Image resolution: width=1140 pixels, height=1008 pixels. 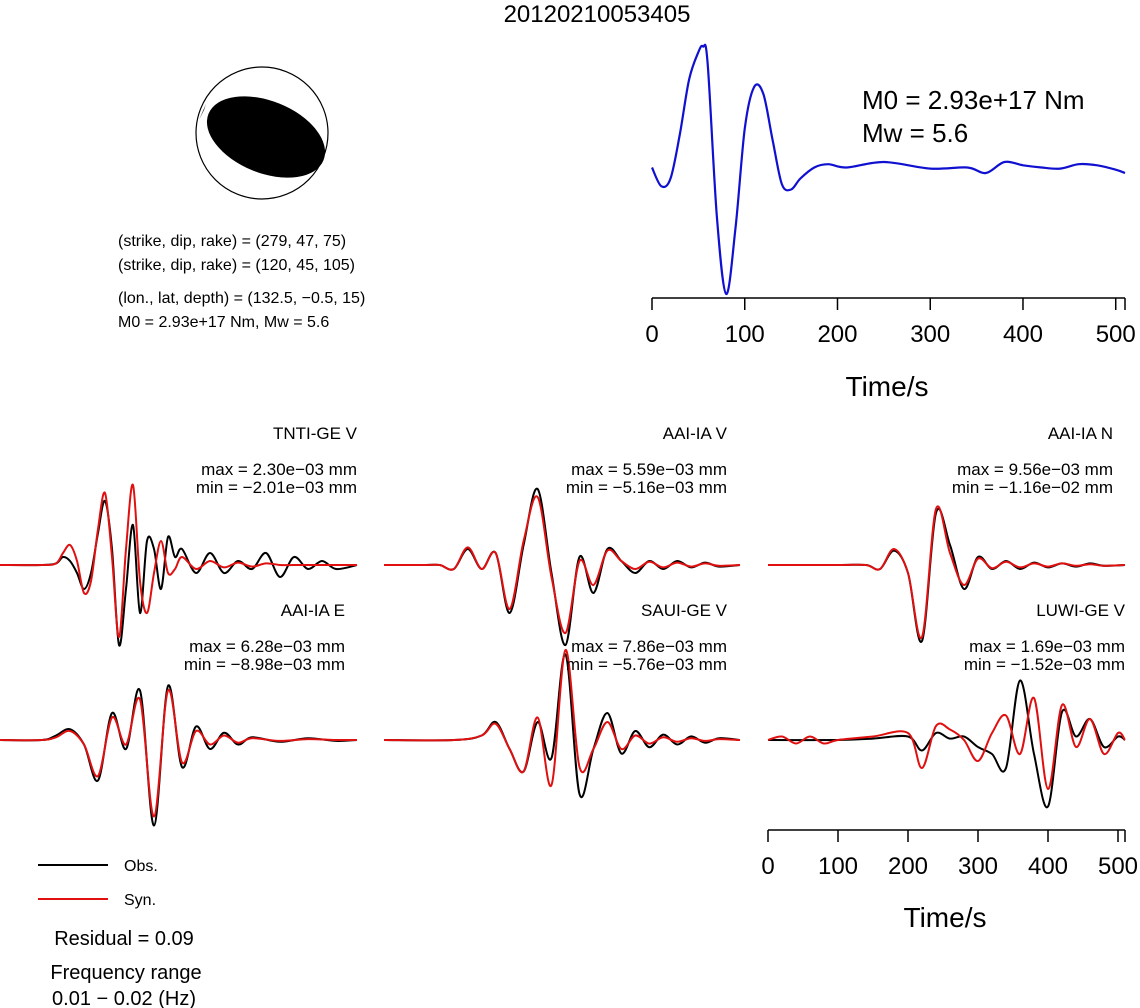 I want to click on max-amplitude-label: max = 1.69e−03 mm, so click(x=1047, y=646).